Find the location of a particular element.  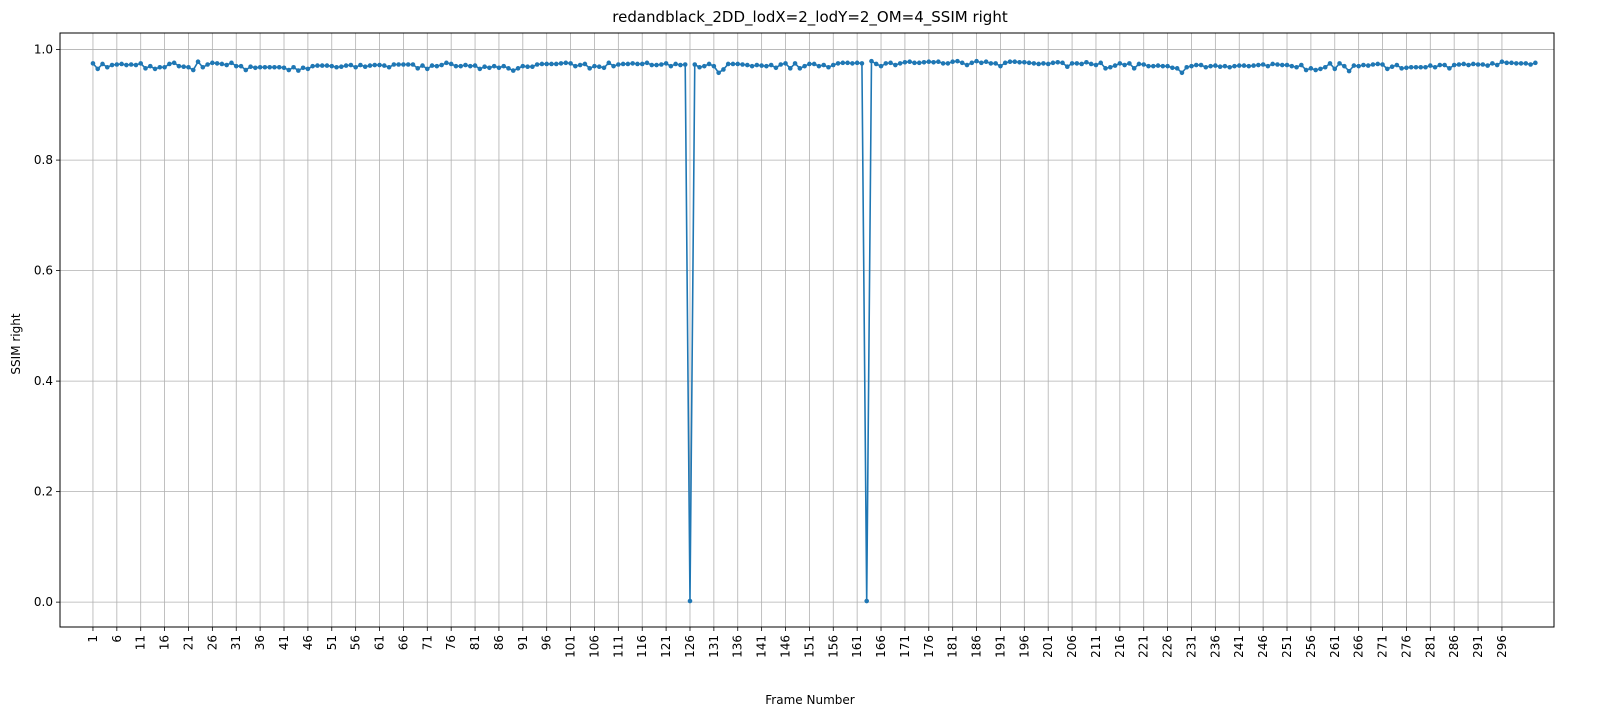

x-tick-label: 66 is located at coordinates (403, 642).